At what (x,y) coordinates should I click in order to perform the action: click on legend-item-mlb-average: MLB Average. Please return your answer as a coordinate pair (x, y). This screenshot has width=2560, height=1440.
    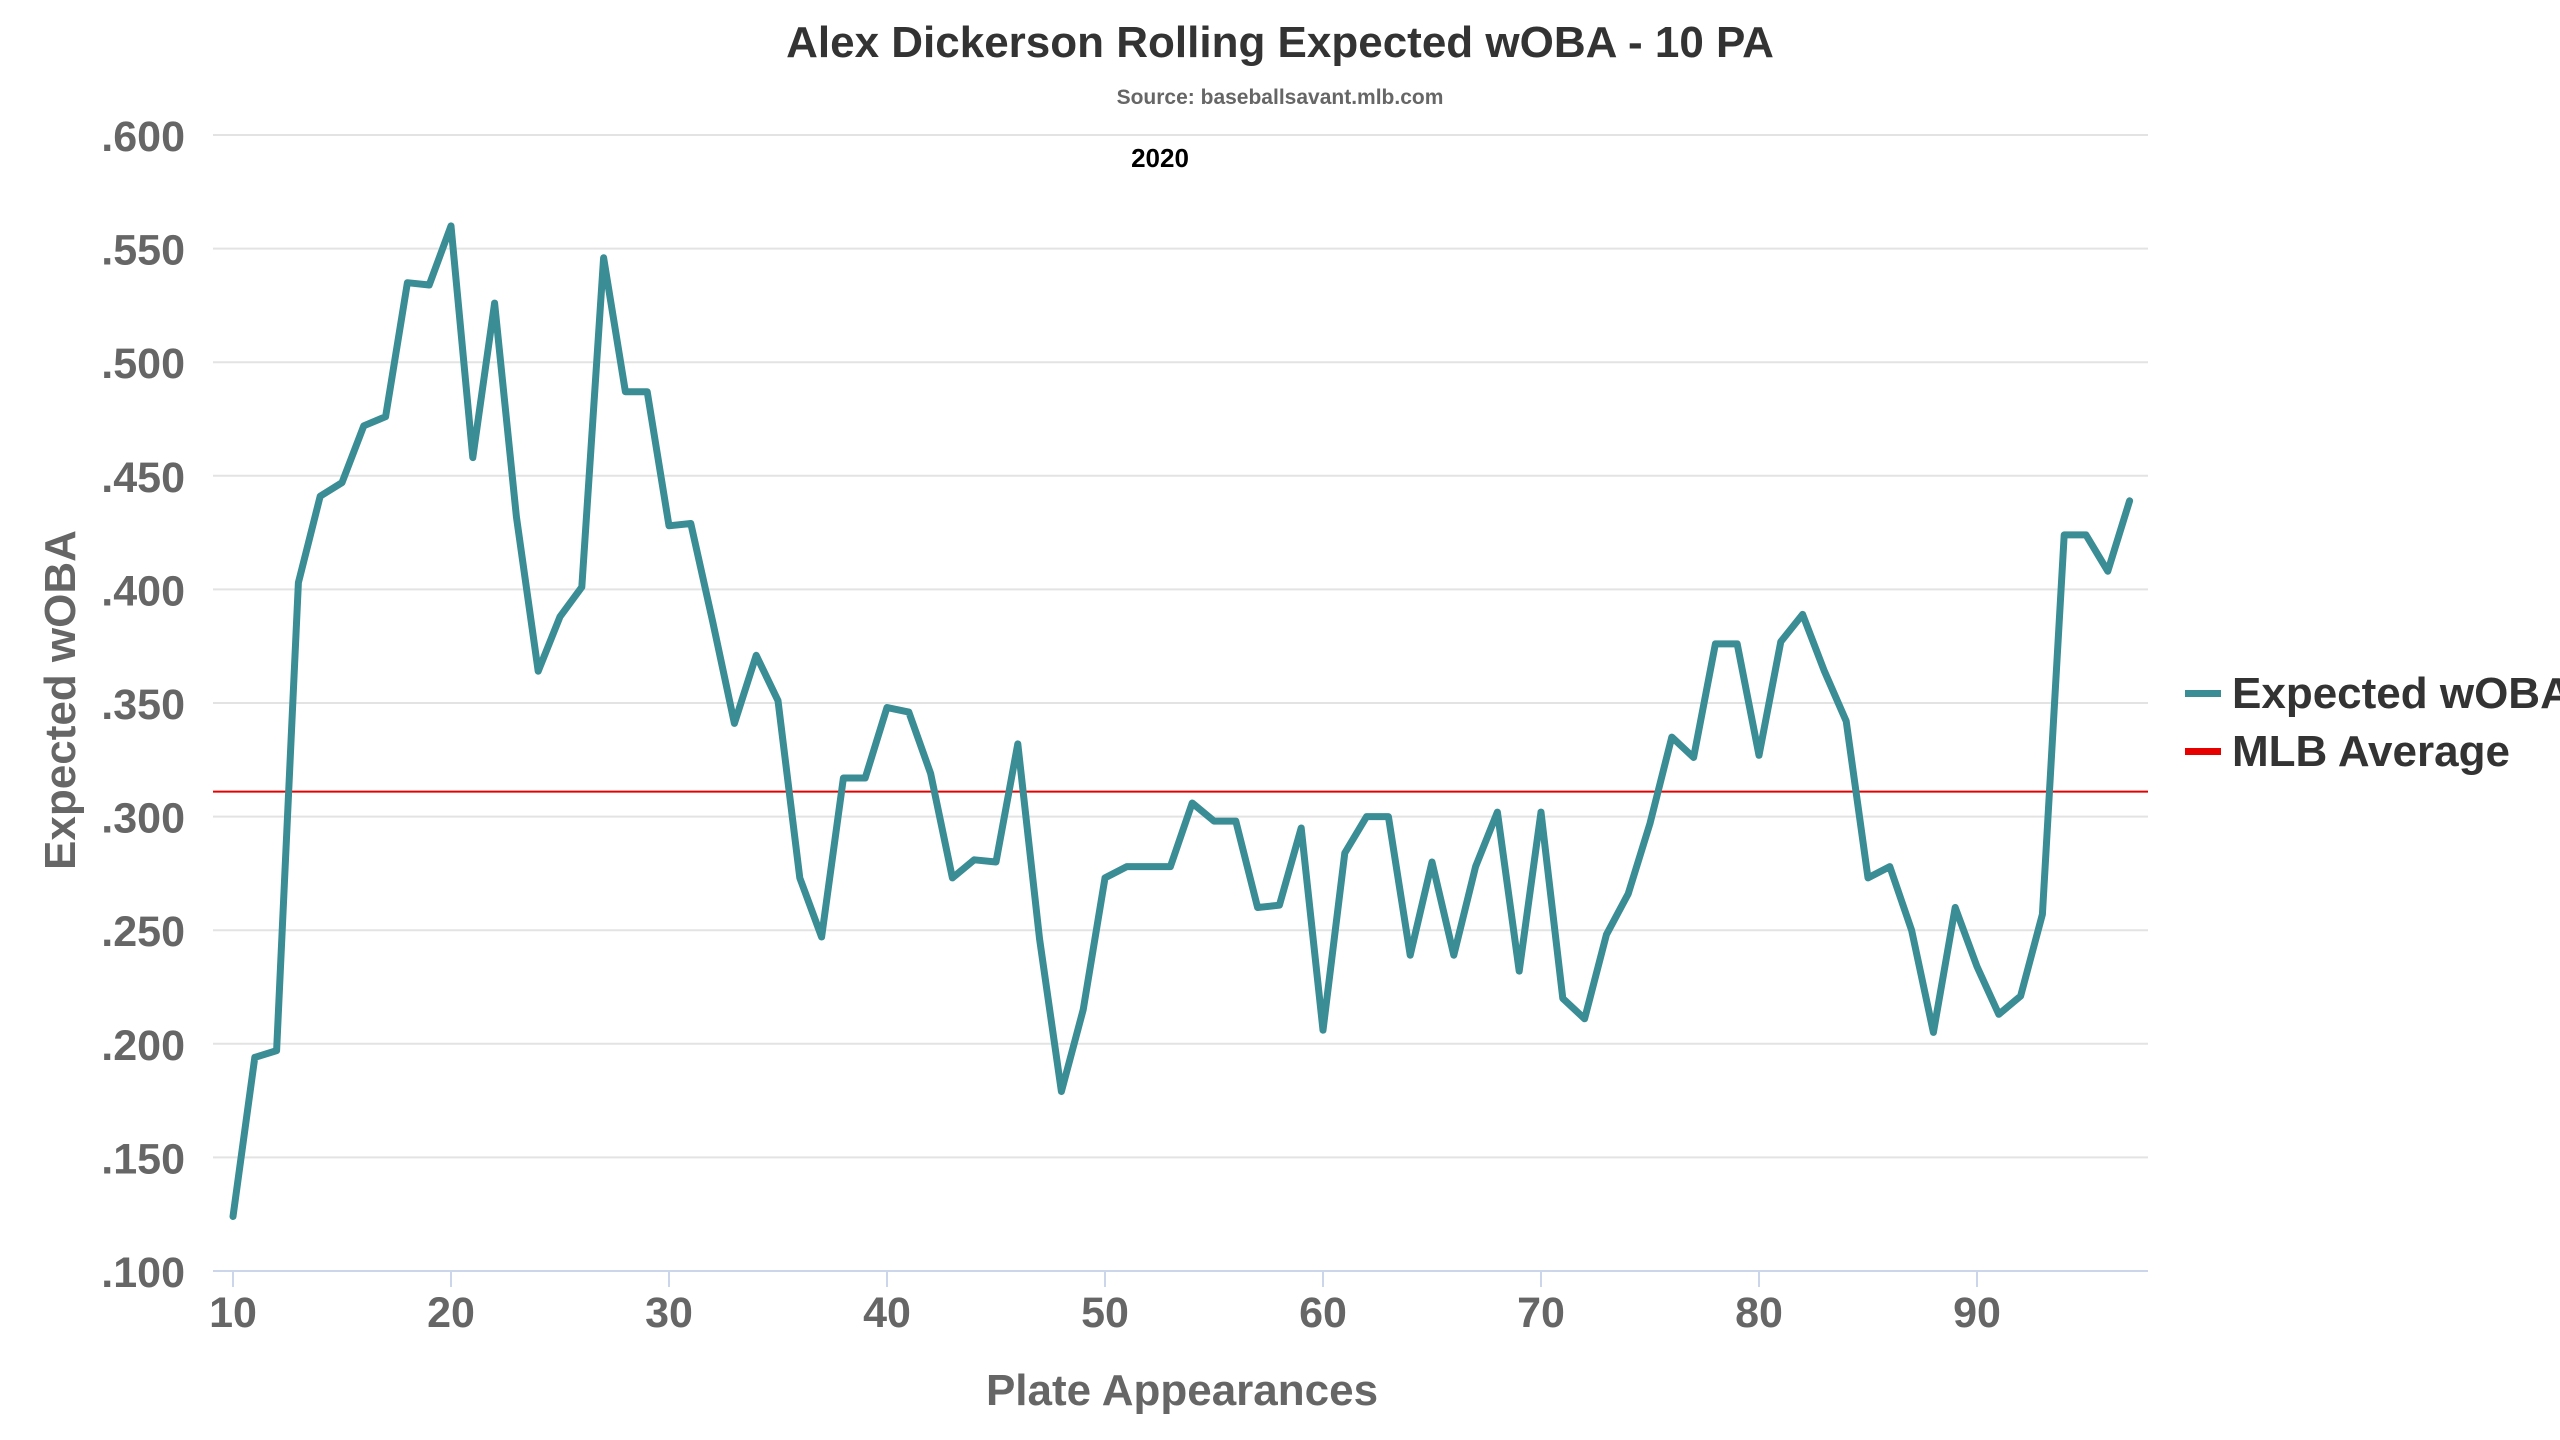
    Looking at the image, I should click on (2347, 751).